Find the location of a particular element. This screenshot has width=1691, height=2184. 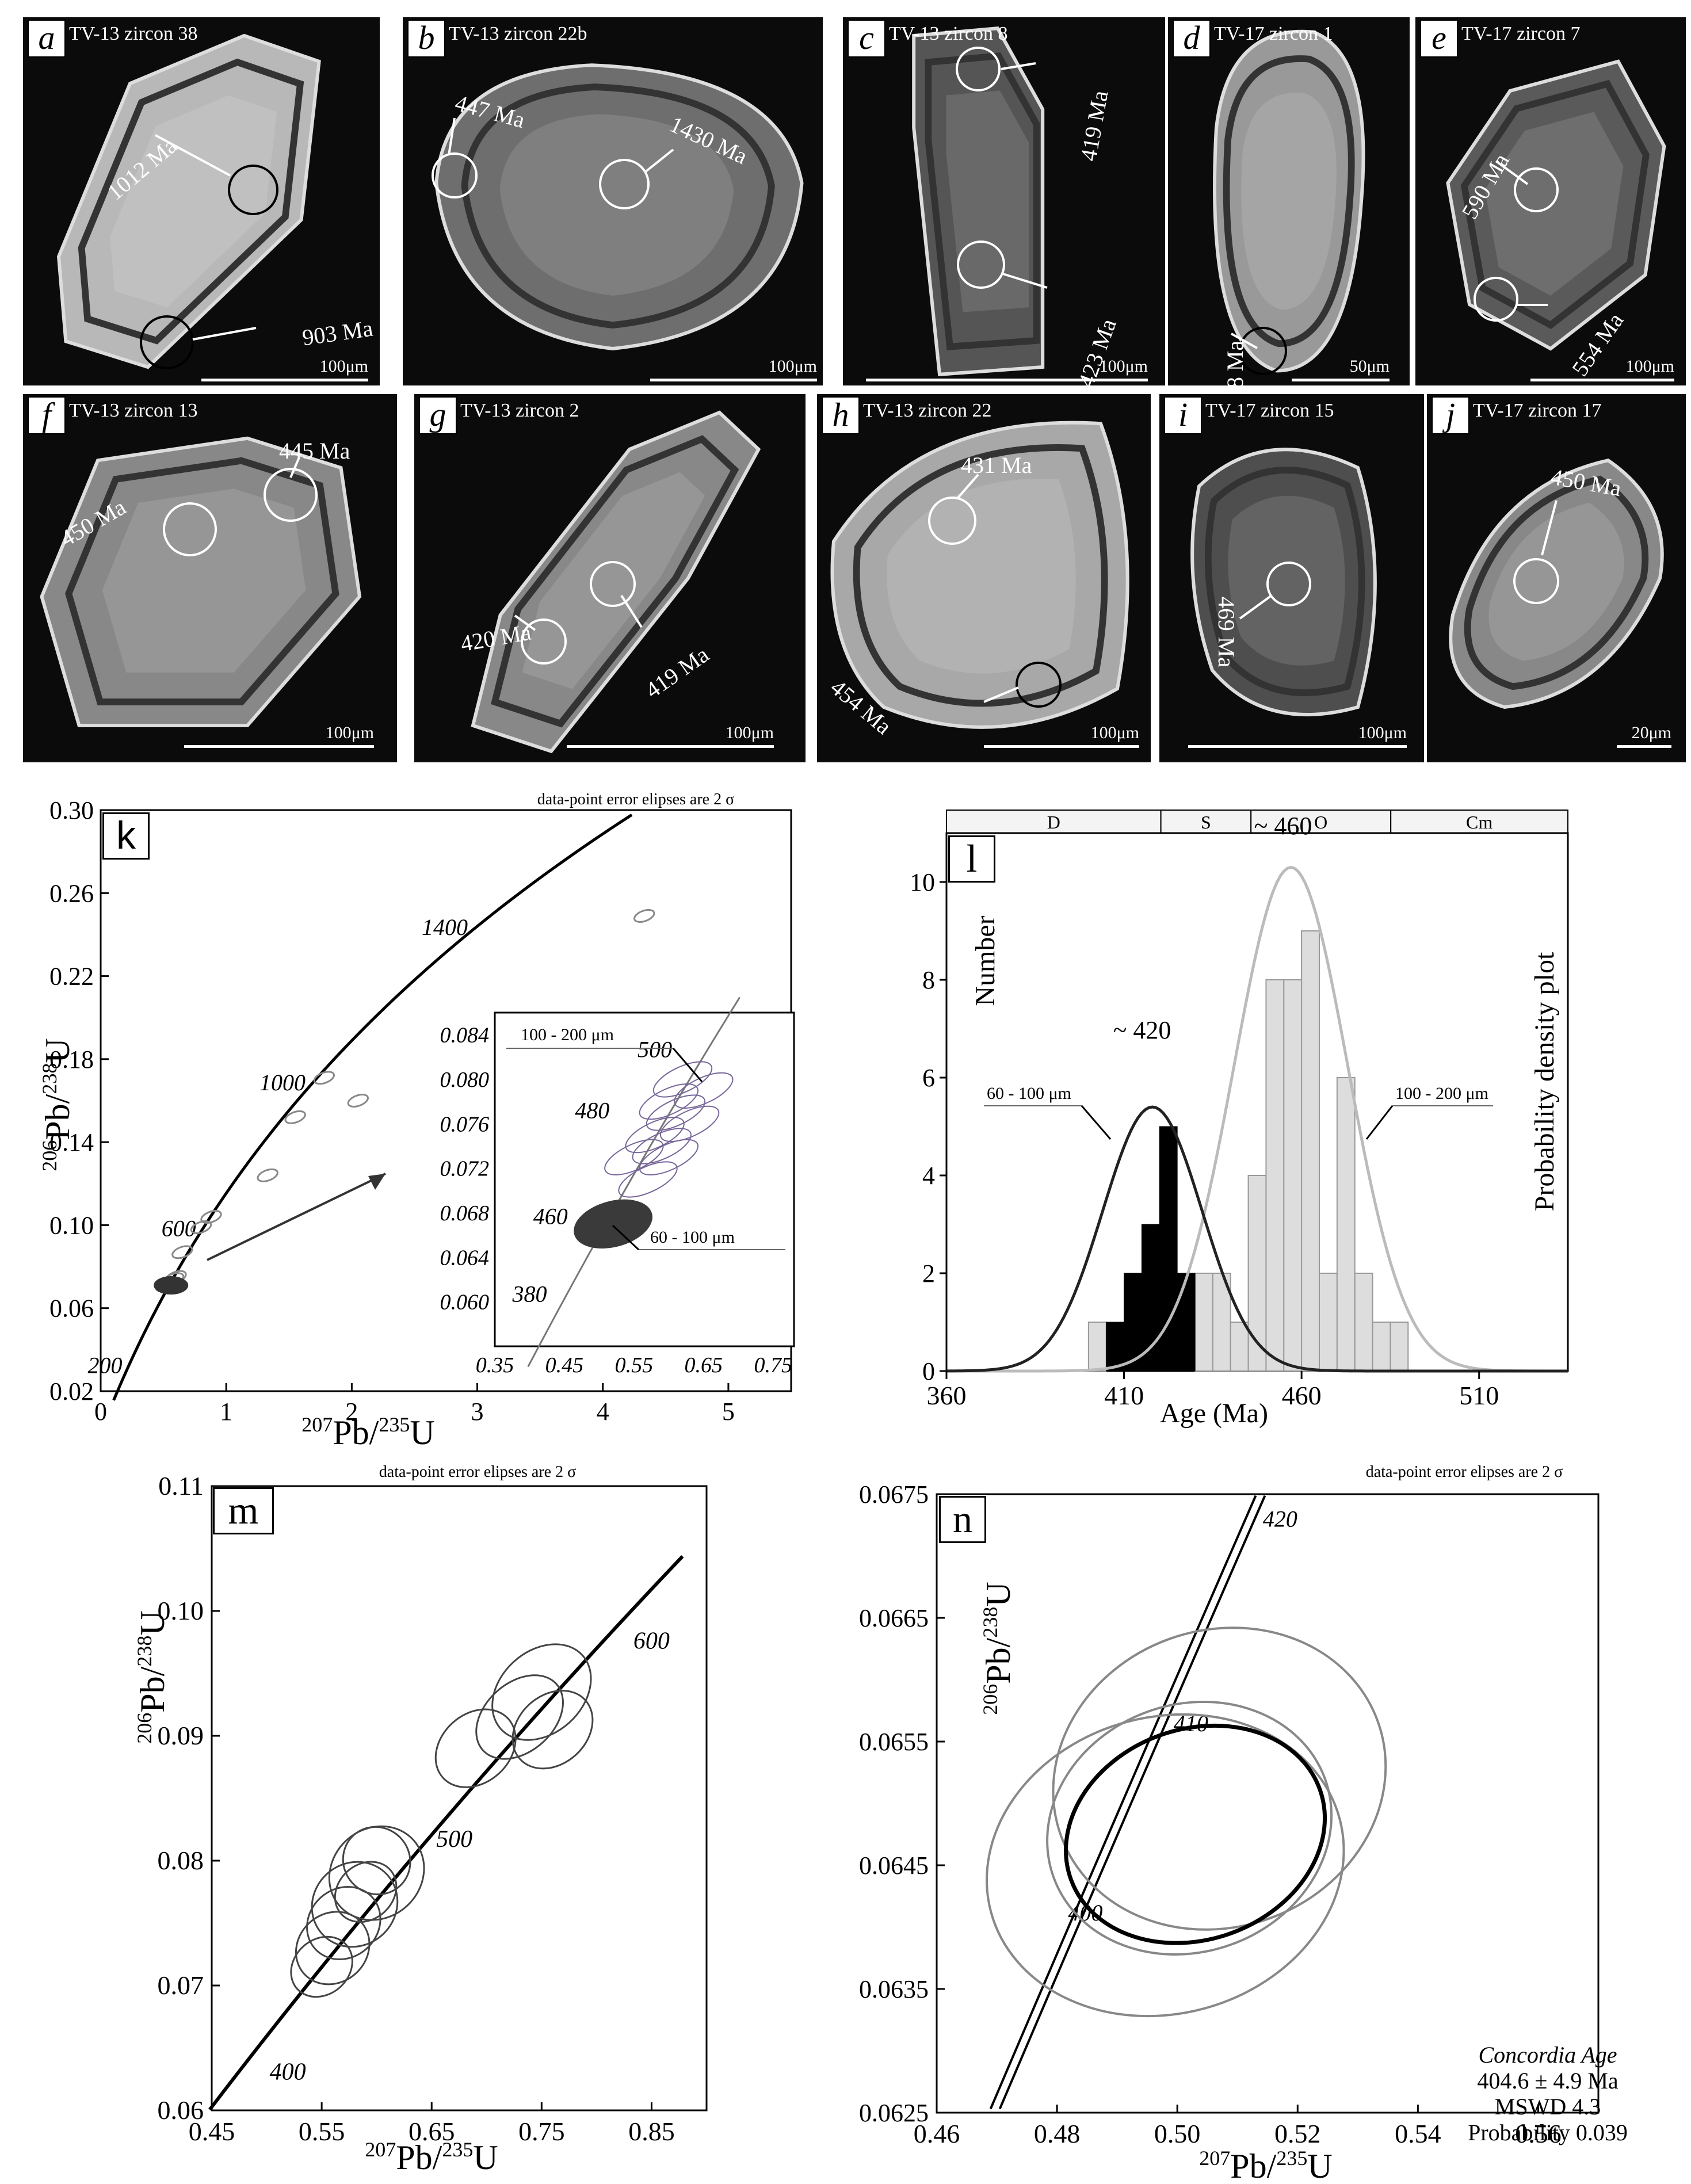

x-tick-label: 510 is located at coordinates (1479, 1395).